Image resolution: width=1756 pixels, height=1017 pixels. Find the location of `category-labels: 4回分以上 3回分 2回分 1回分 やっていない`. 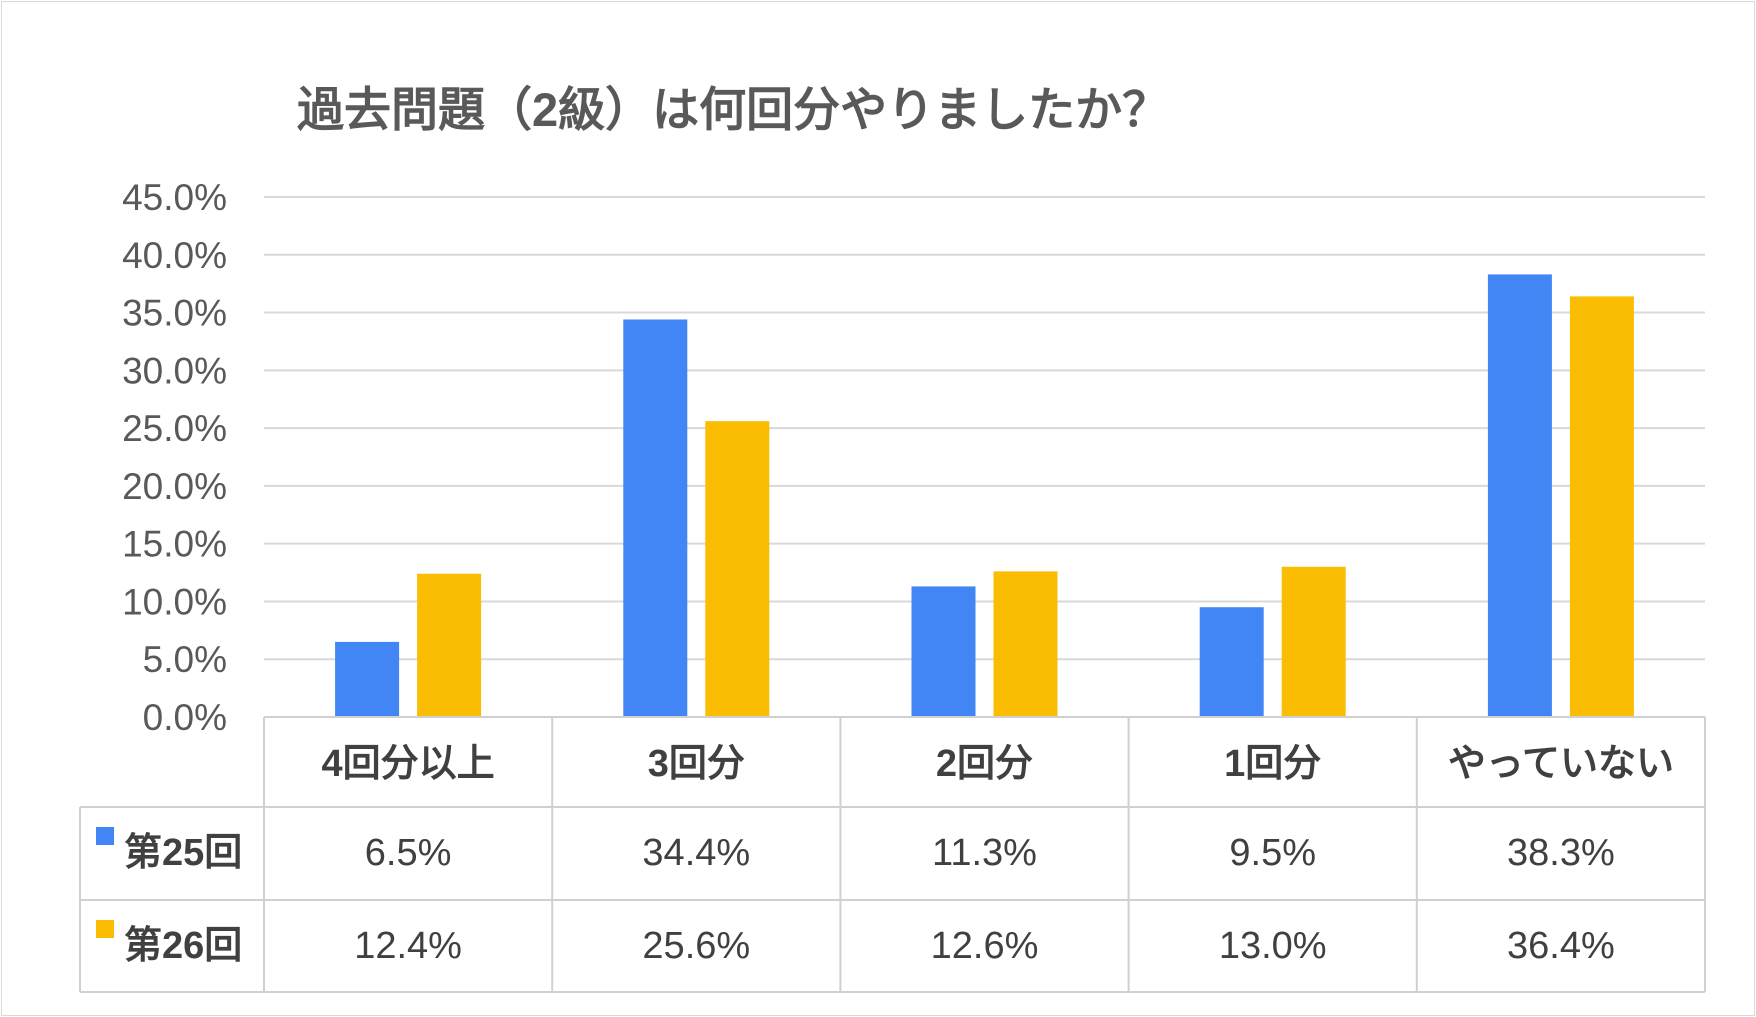

category-labels: 4回分以上 3回分 2回分 1回分 やっていない is located at coordinates (998, 764).